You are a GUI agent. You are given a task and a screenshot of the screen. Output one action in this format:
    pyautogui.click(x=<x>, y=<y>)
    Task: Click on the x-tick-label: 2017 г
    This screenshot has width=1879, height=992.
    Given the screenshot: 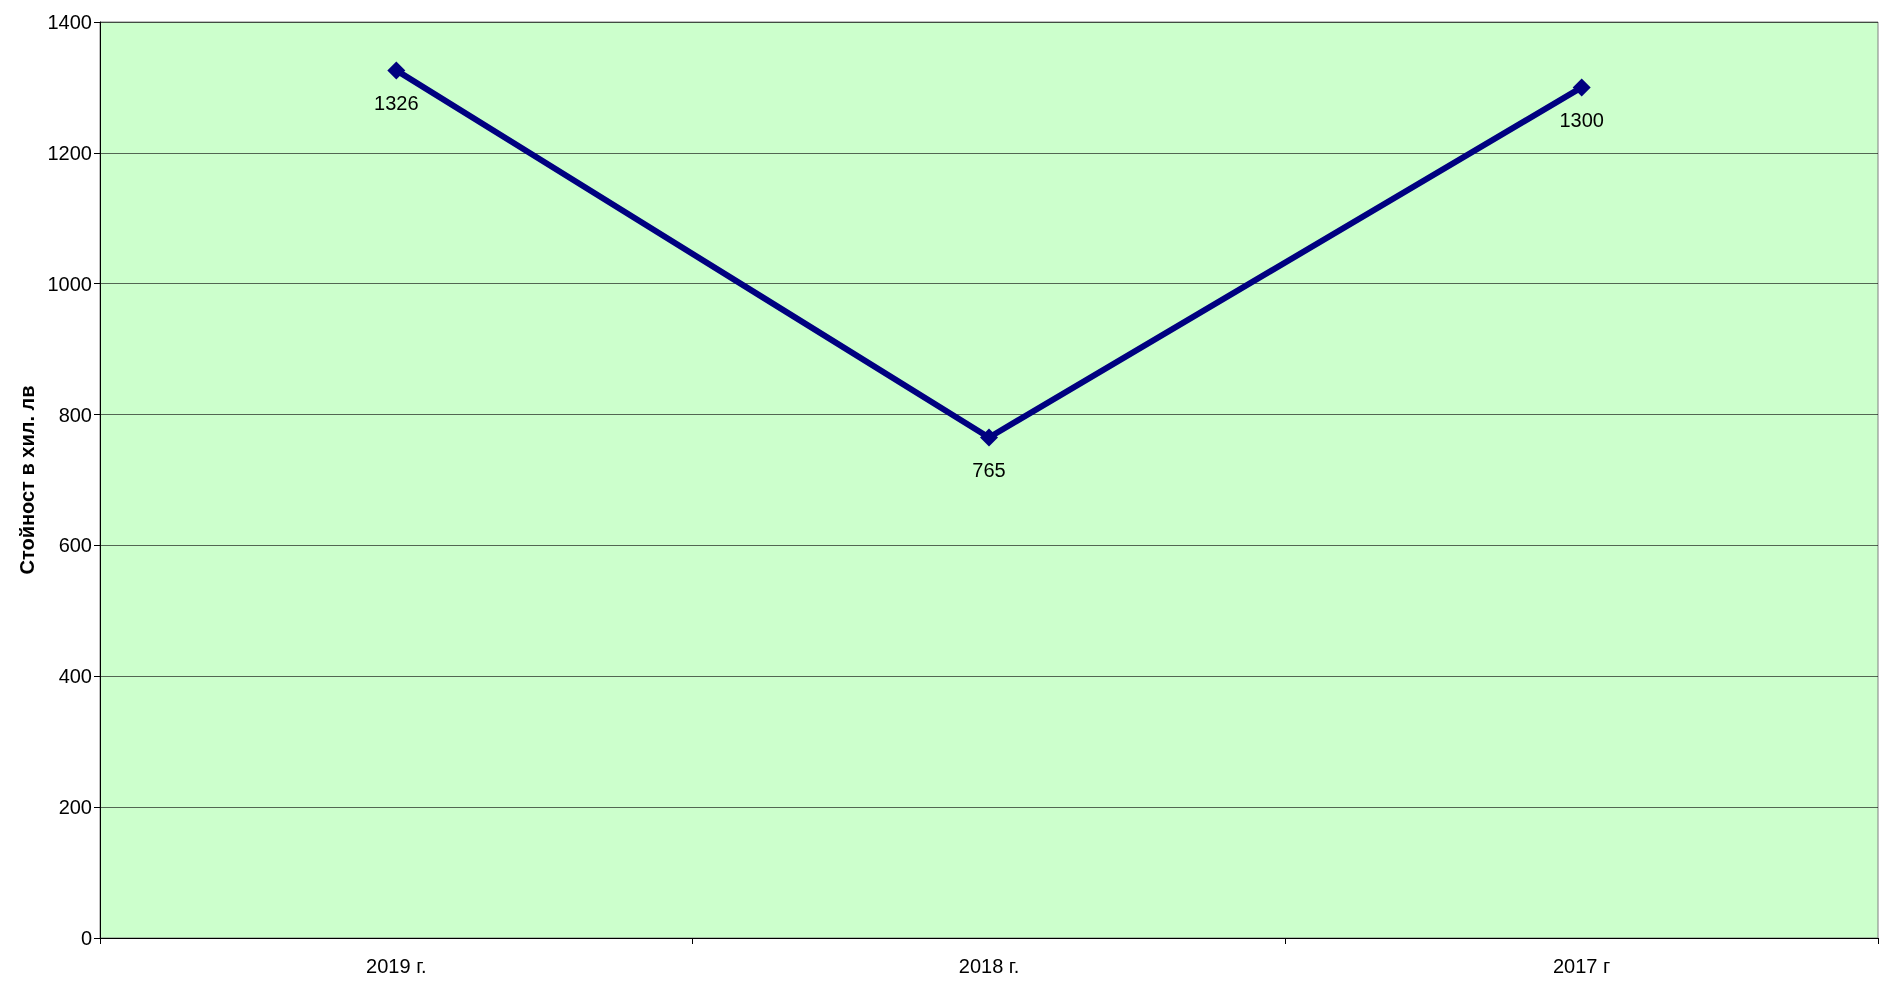 What is the action you would take?
    pyautogui.click(x=1581, y=966)
    